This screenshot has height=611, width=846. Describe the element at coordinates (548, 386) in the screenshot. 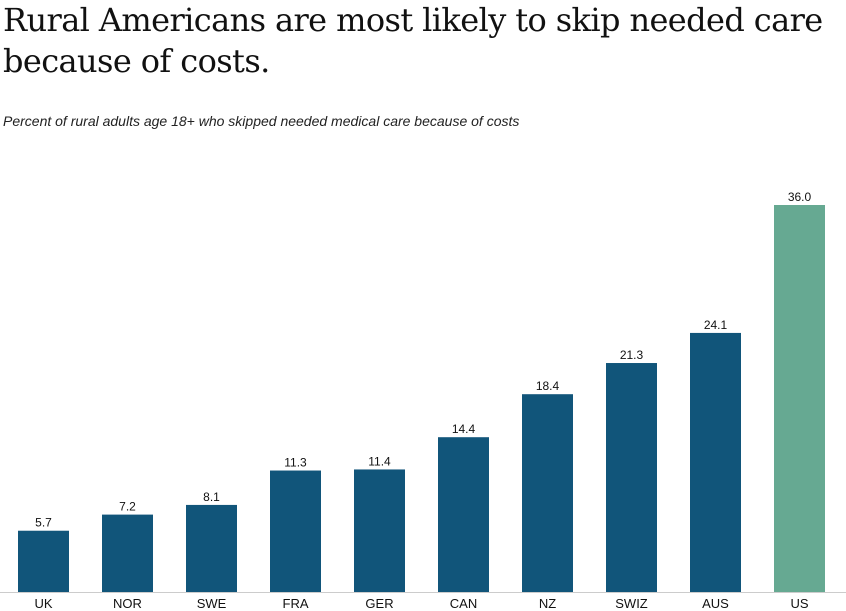

I see `value-label-nz: 18.4` at that location.